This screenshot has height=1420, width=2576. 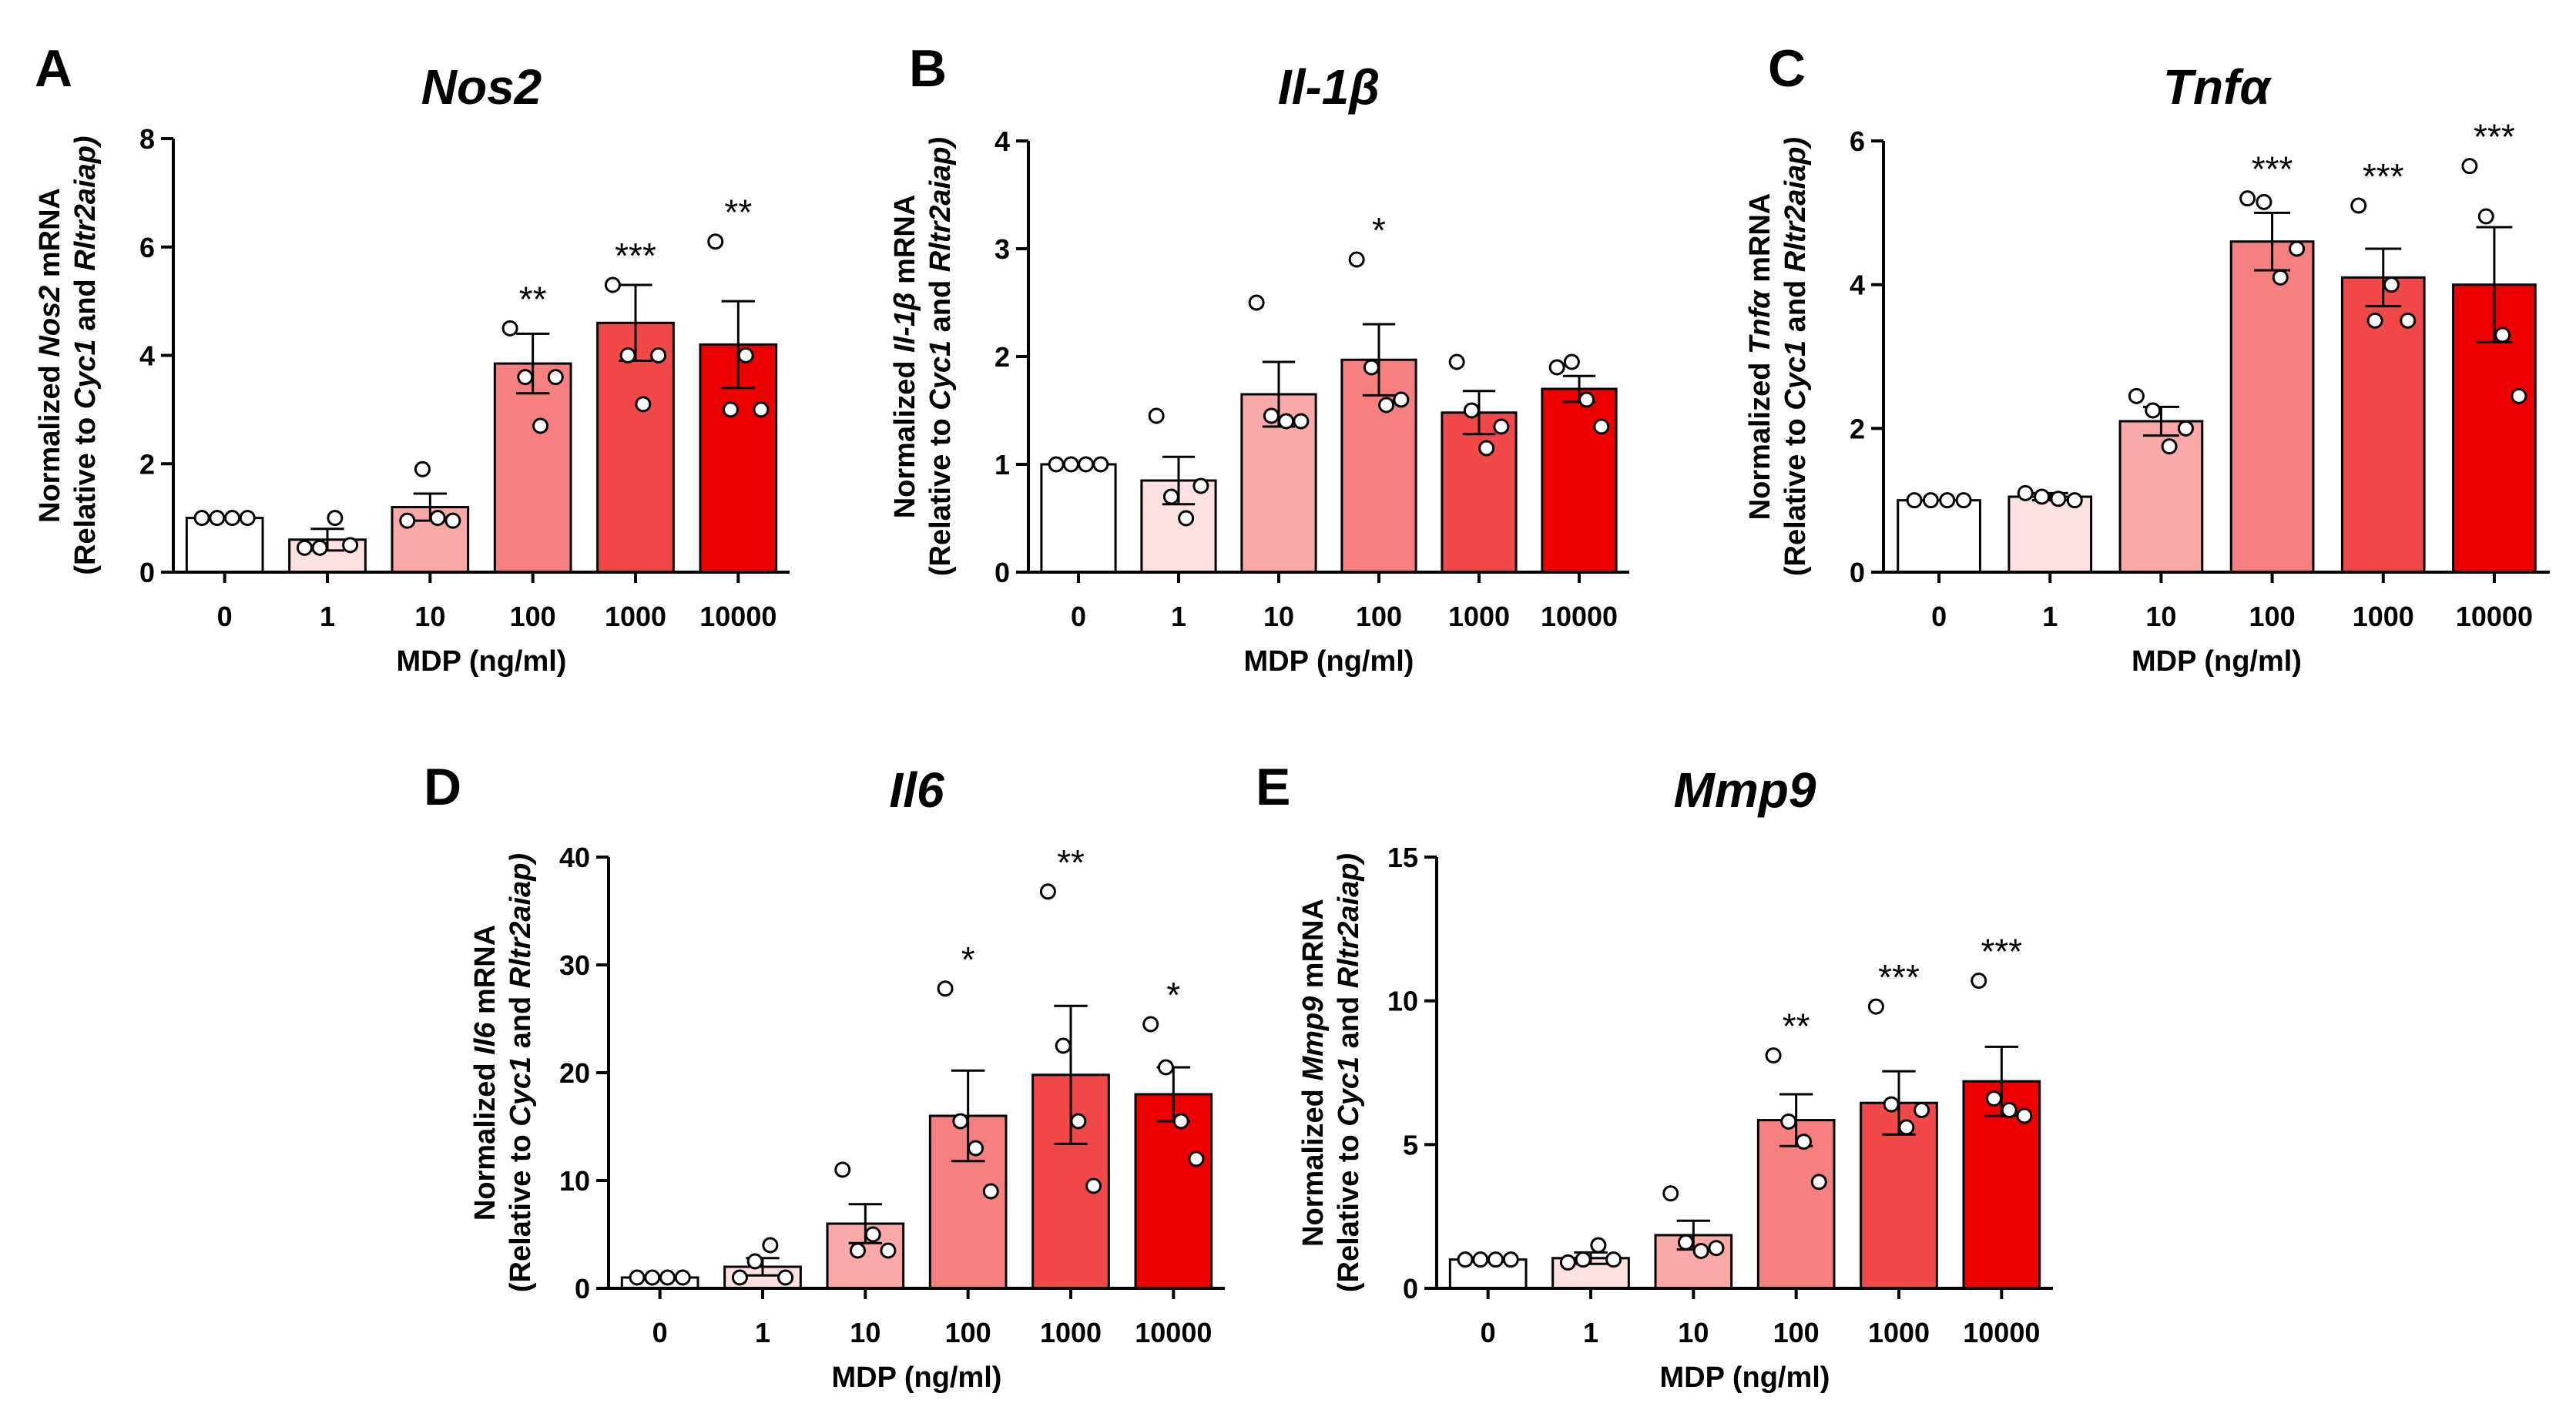 I want to click on panel-letter: D, so click(x=442, y=787).